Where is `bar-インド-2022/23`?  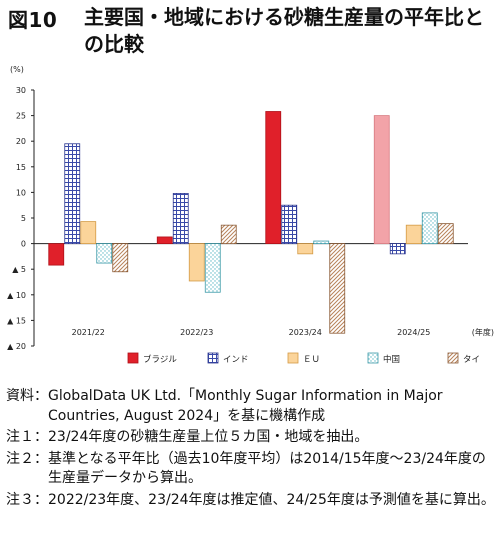
bar-インド-2022/23 is located at coordinates (180, 218).